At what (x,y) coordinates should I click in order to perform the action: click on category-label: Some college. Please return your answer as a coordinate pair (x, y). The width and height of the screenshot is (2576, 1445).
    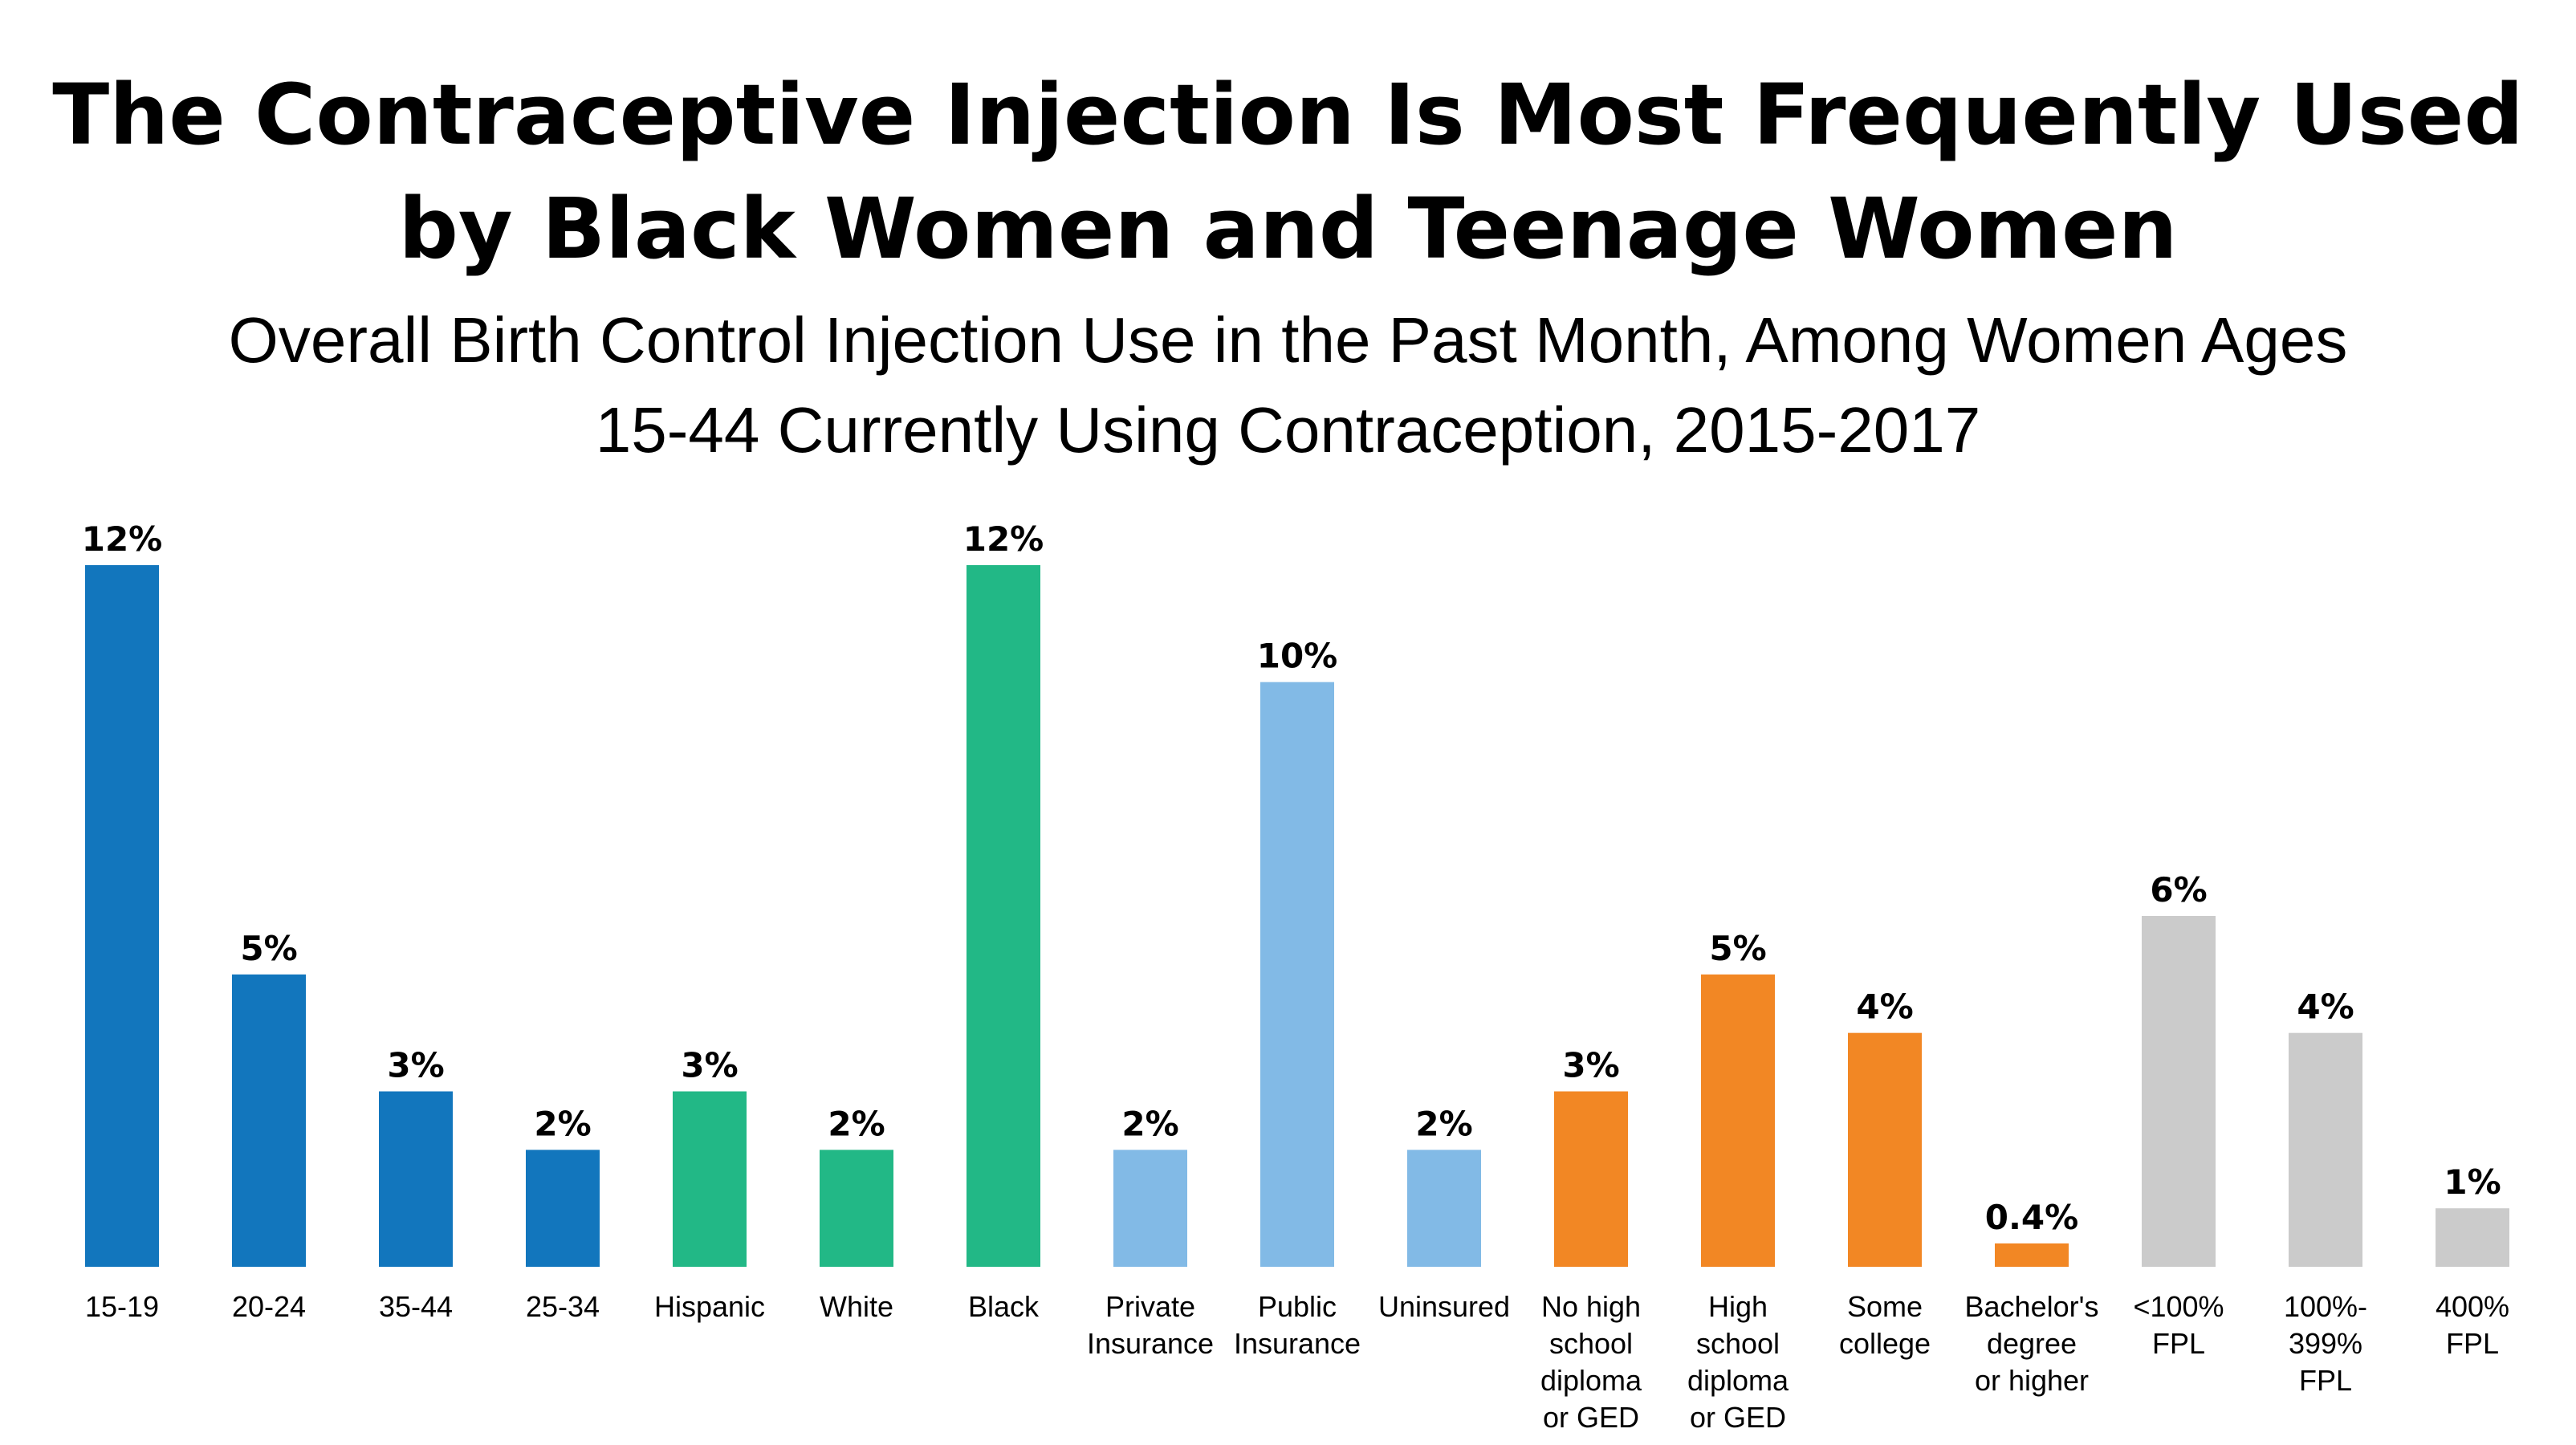
    Looking at the image, I should click on (1885, 1325).